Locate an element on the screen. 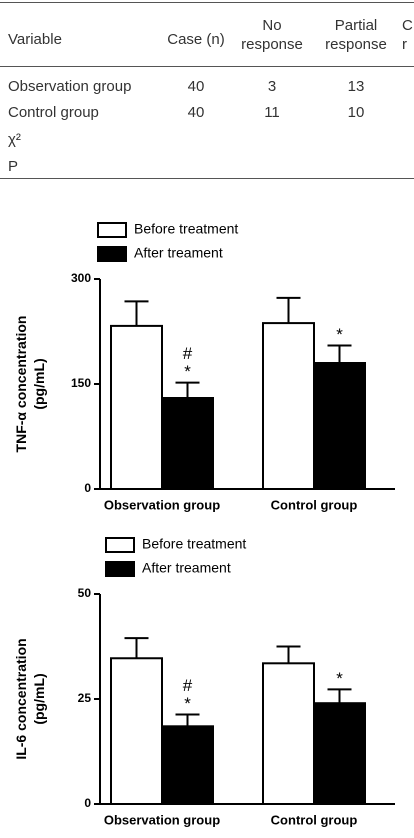  y-axis-label-line: IL-6 concentration is located at coordinates (21, 698).